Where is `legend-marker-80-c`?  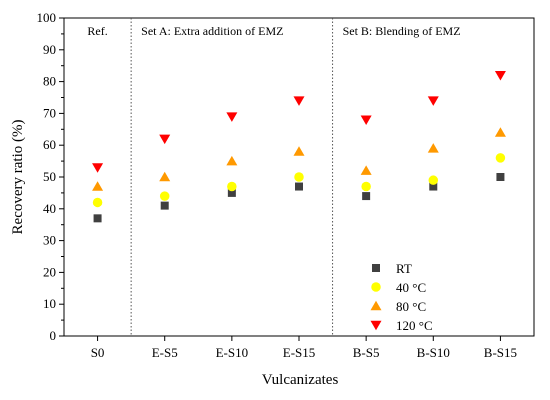 legend-marker-80-c is located at coordinates (376, 305).